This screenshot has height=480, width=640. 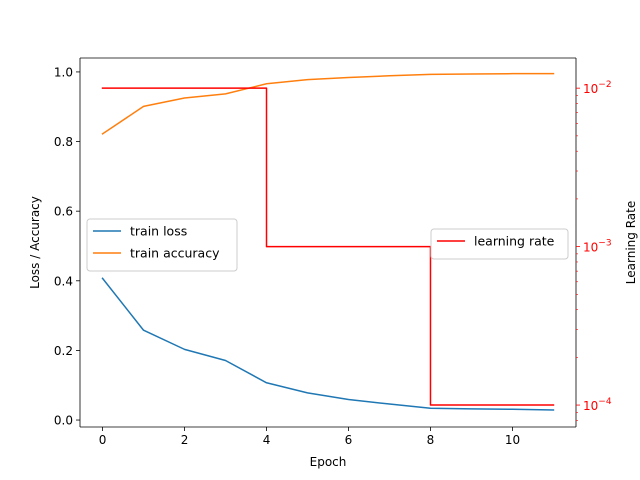 I want to click on x-tick-label: 0, so click(x=103, y=440).